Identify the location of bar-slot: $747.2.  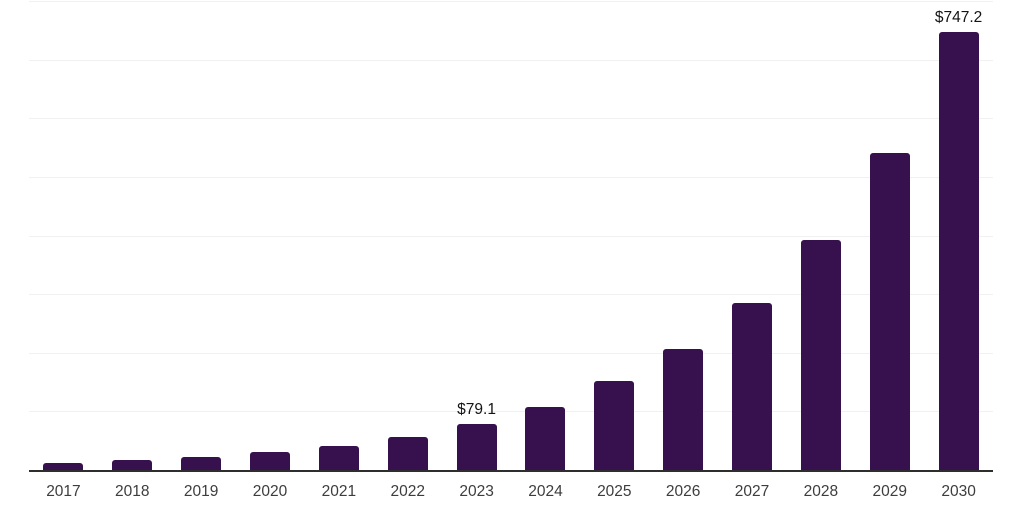
(958, 235).